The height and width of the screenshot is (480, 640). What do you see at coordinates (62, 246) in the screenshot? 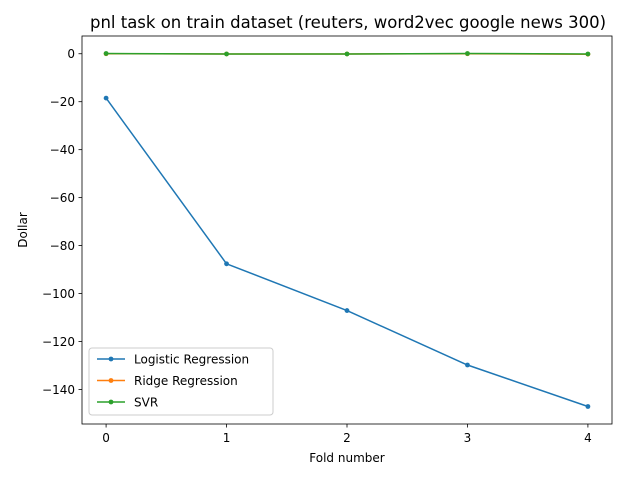
I see `y-tick-label: −80` at bounding box center [62, 246].